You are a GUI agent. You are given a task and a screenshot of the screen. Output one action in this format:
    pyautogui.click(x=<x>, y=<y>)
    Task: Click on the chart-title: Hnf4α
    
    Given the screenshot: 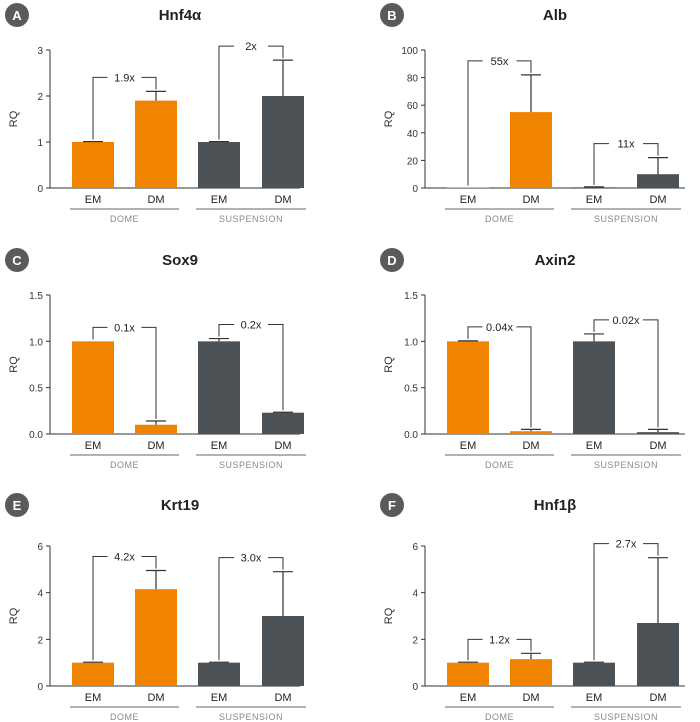 What is the action you would take?
    pyautogui.click(x=180, y=15)
    